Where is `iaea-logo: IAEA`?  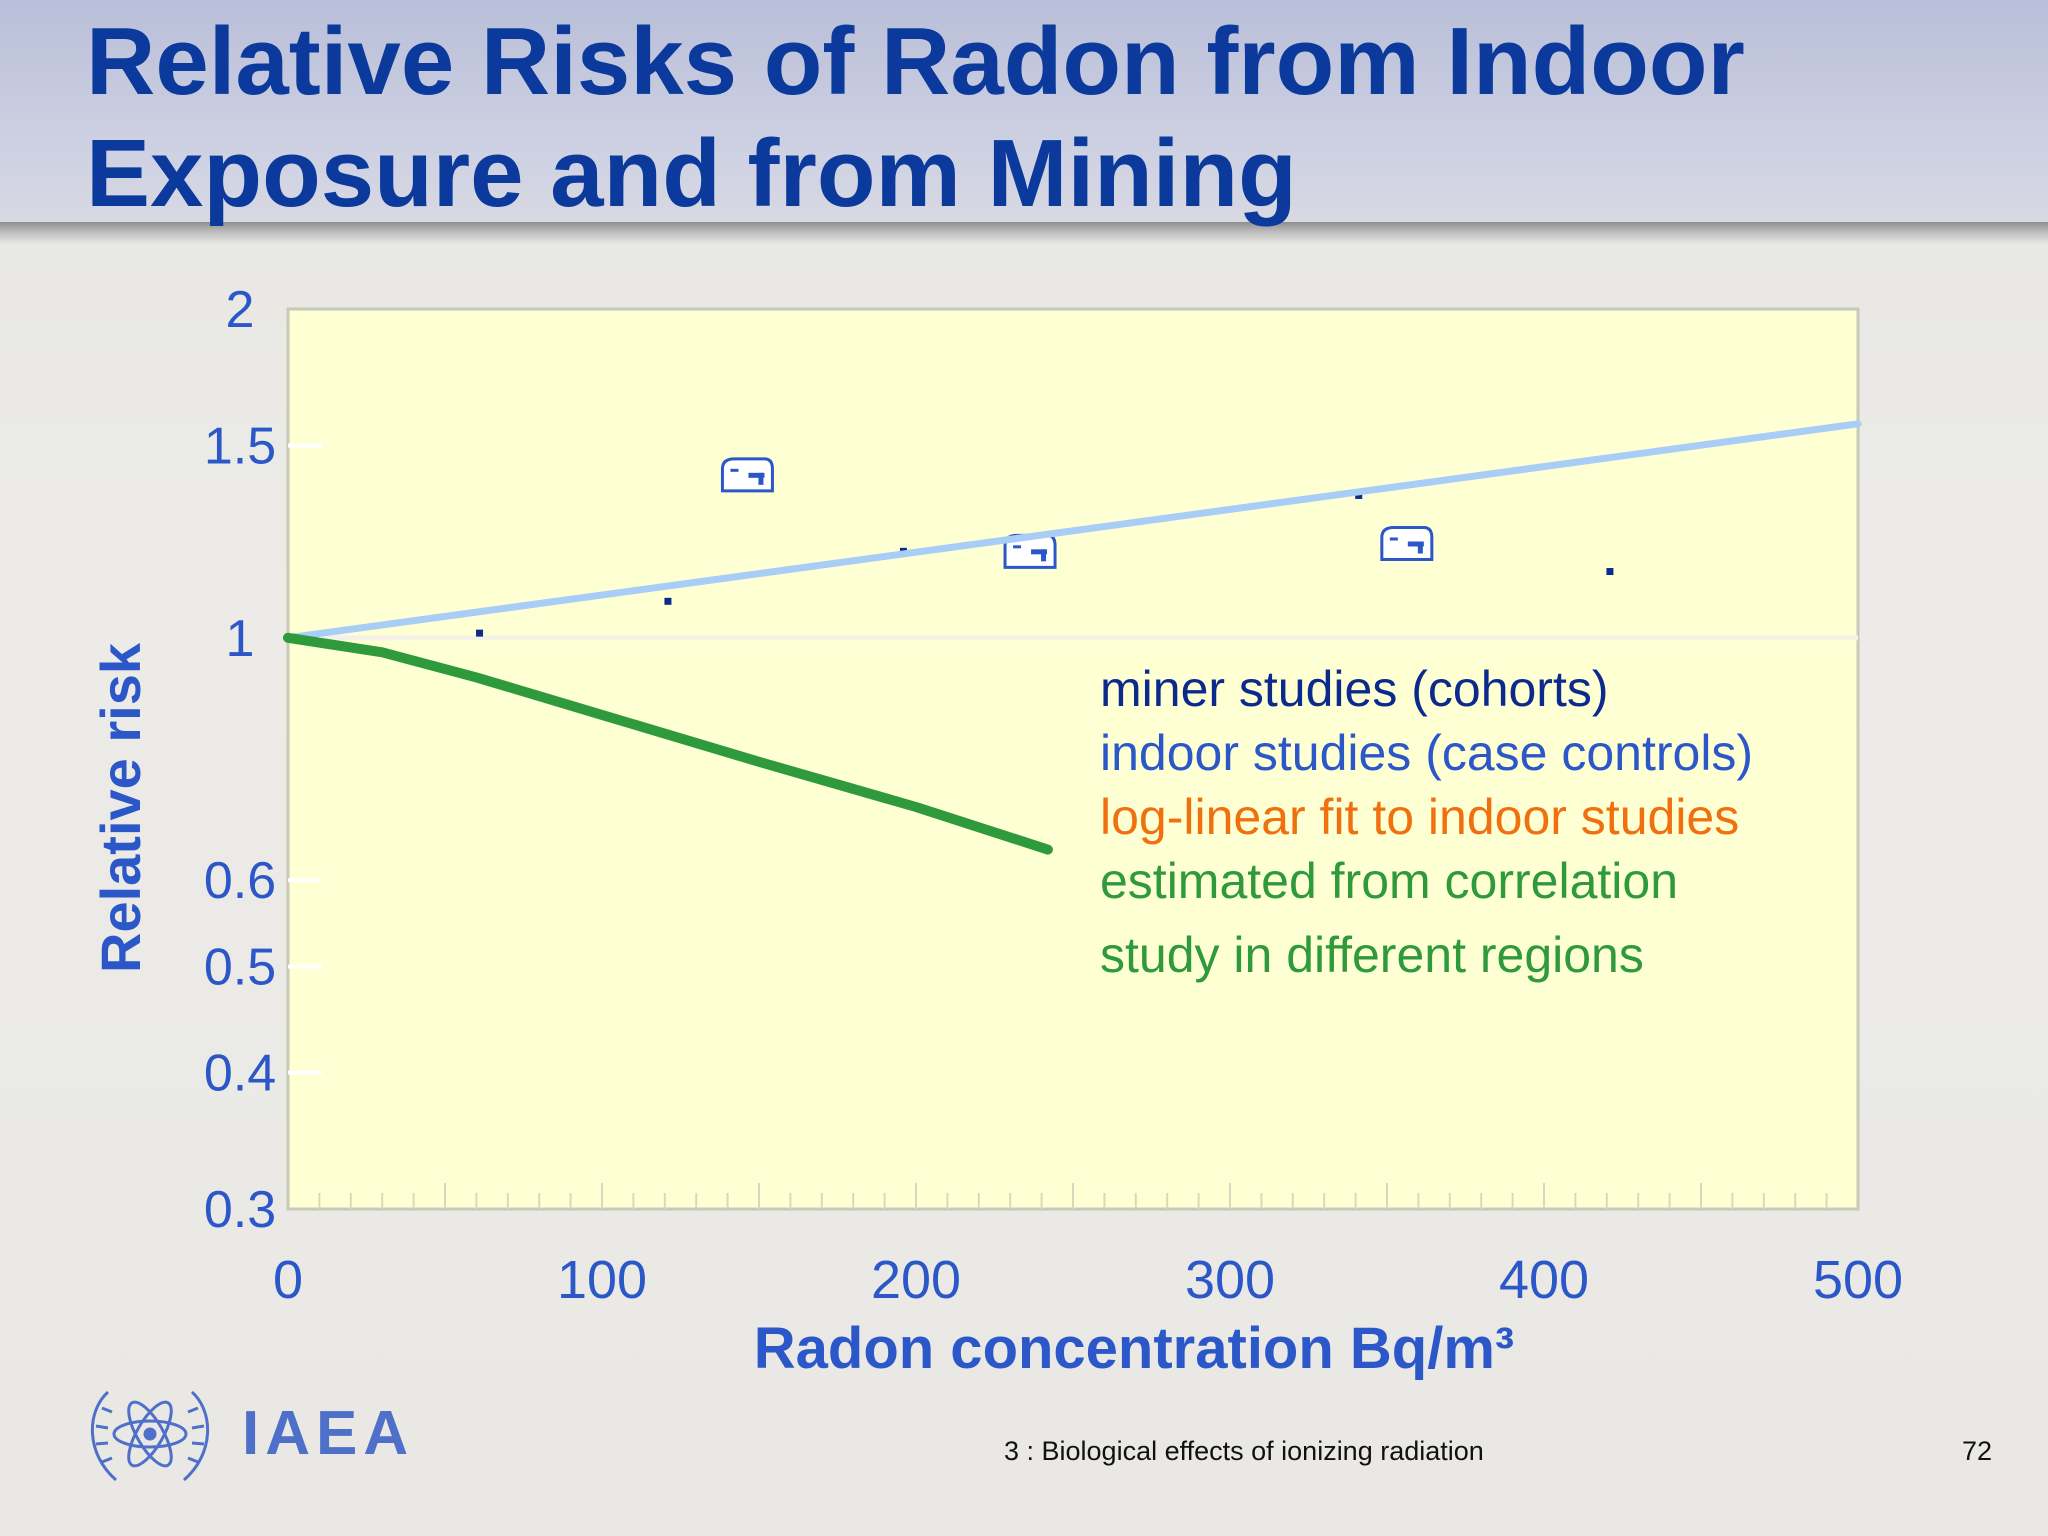 iaea-logo: IAEA is located at coordinates (252, 1436).